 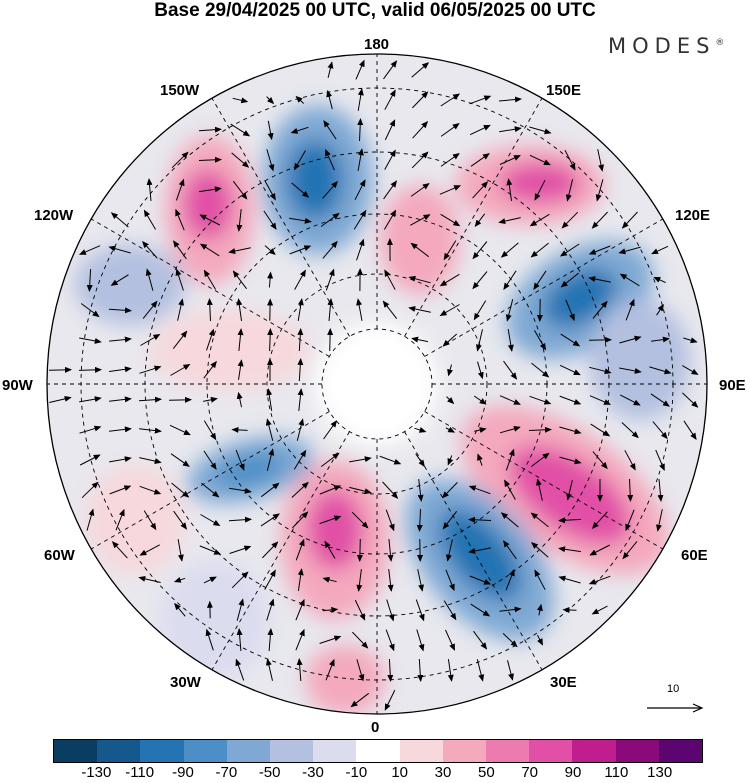 What do you see at coordinates (443, 772) in the screenshot?
I see `colorbar-tick-label: 30` at bounding box center [443, 772].